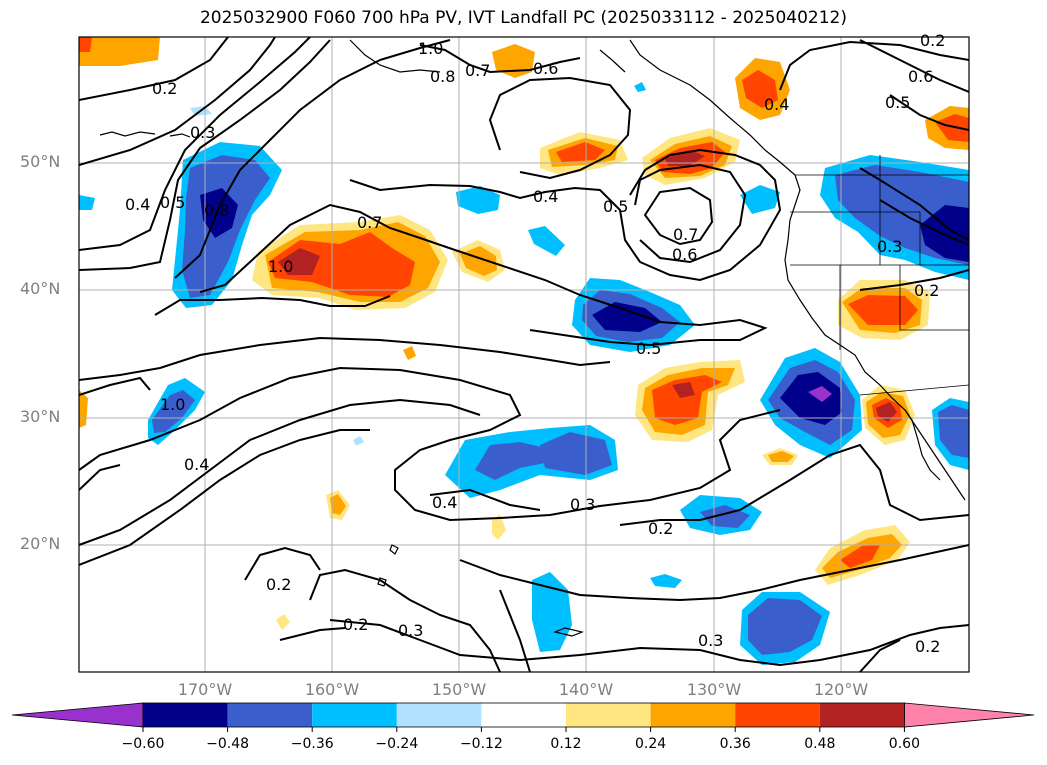  Describe the element at coordinates (143, 744) in the screenshot. I see `colorbar-tick-label: −0.60` at that location.